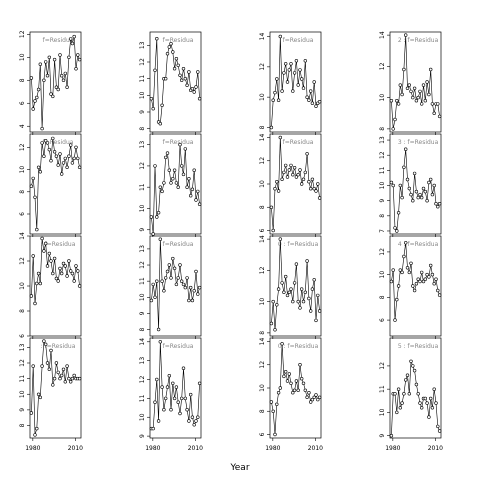 This screenshot has width=480, height=480. Describe the element at coordinates (55, 82) in the screenshot. I see `panel-frame` at that location.